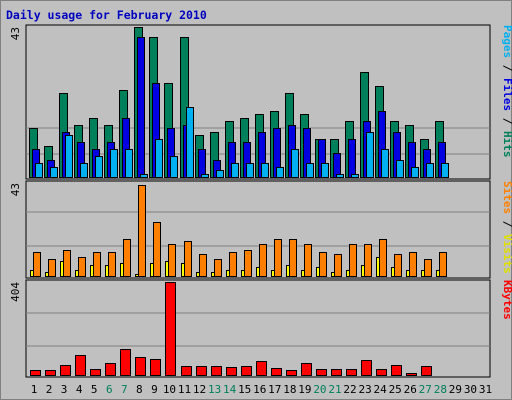 This screenshot has width=512, height=400. What do you see at coordinates (64, 389) in the screenshot?
I see `x-tick-label-day-3: 3` at bounding box center [64, 389].